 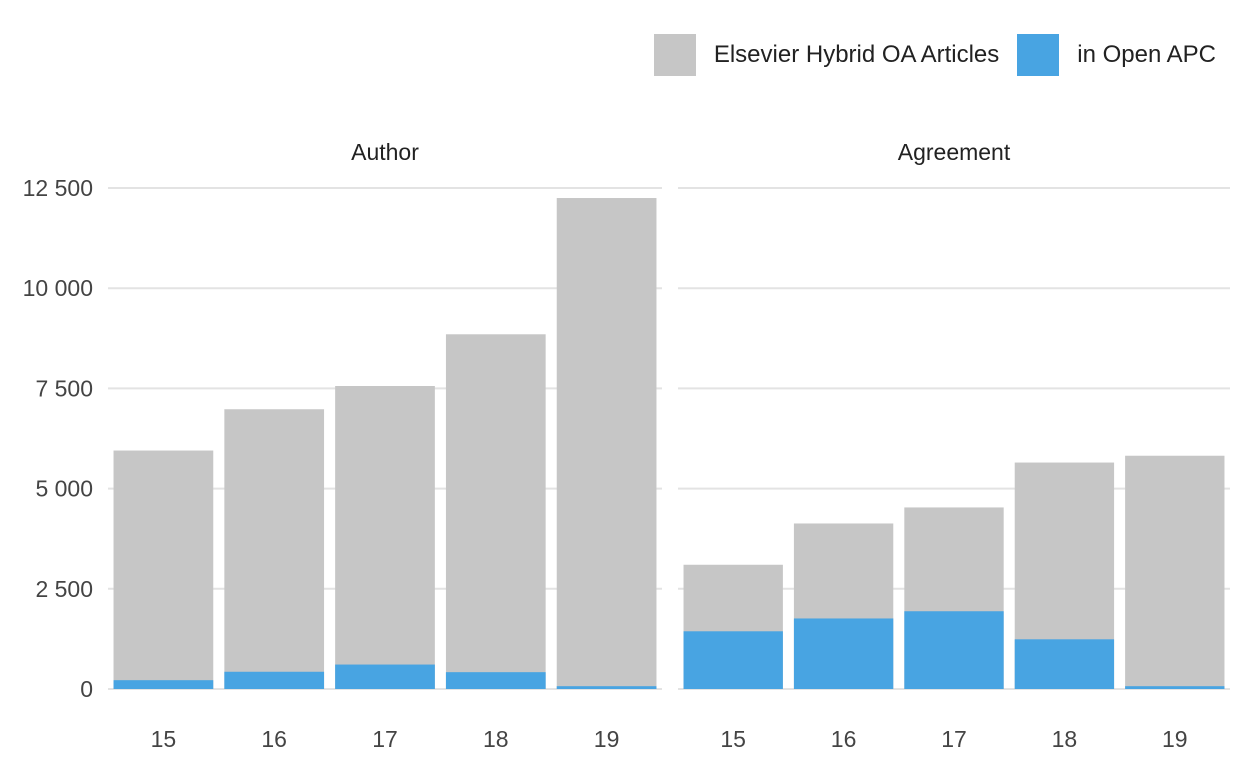 I want to click on legend: Elsevier Hybrid OA Articles in Open APC, so click(x=926, y=55).